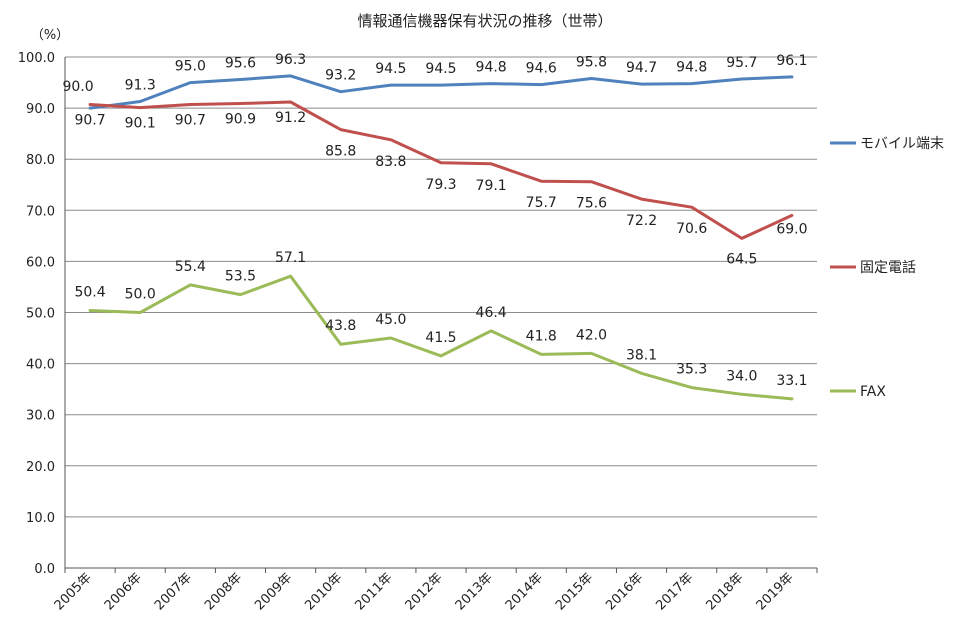 This screenshot has width=976, height=642. What do you see at coordinates (50, 35) in the screenshot?
I see `y-axis-unit-label: （%）` at bounding box center [50, 35].